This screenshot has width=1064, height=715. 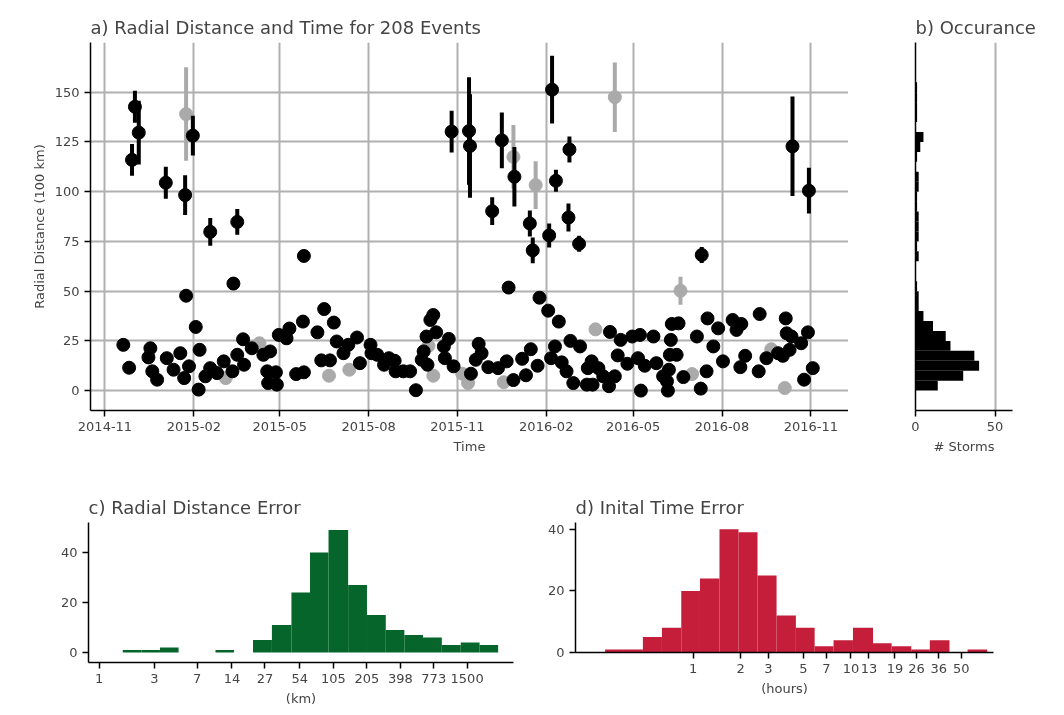 I want to click on x-tick-label: 773, so click(x=434, y=678).